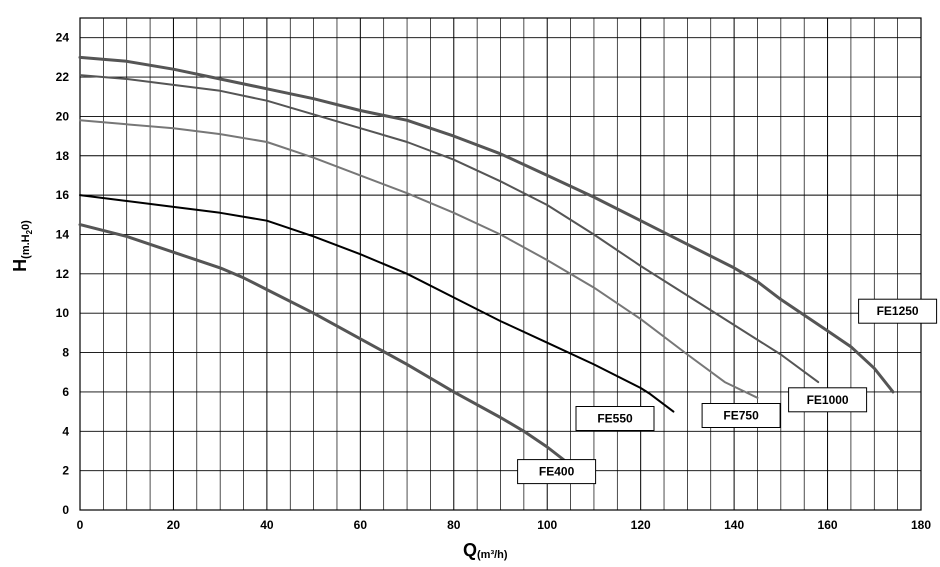 This screenshot has height=567, width=940. Describe the element at coordinates (361, 525) in the screenshot. I see `x-tick-label: 60` at that location.